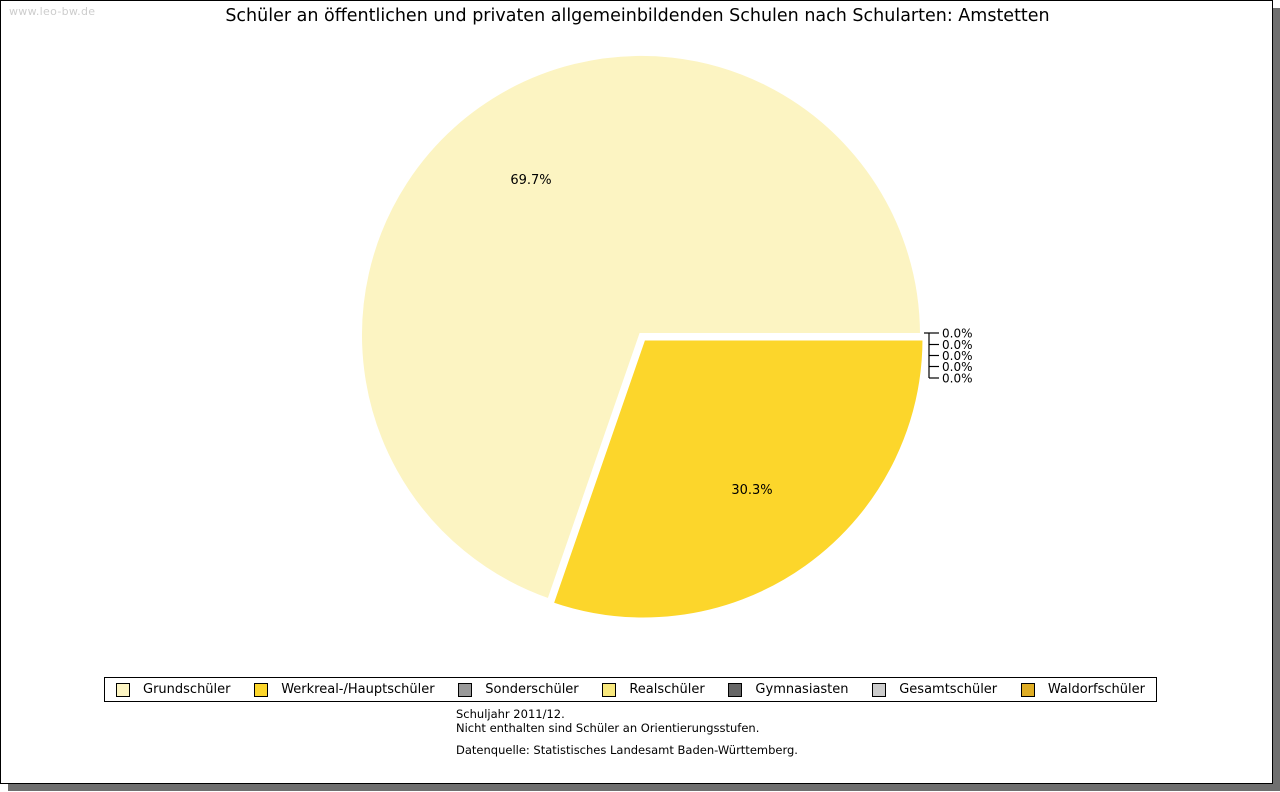 The height and width of the screenshot is (792, 1280). Describe the element at coordinates (1276, 399) in the screenshot. I see `window-shadow-right` at that location.